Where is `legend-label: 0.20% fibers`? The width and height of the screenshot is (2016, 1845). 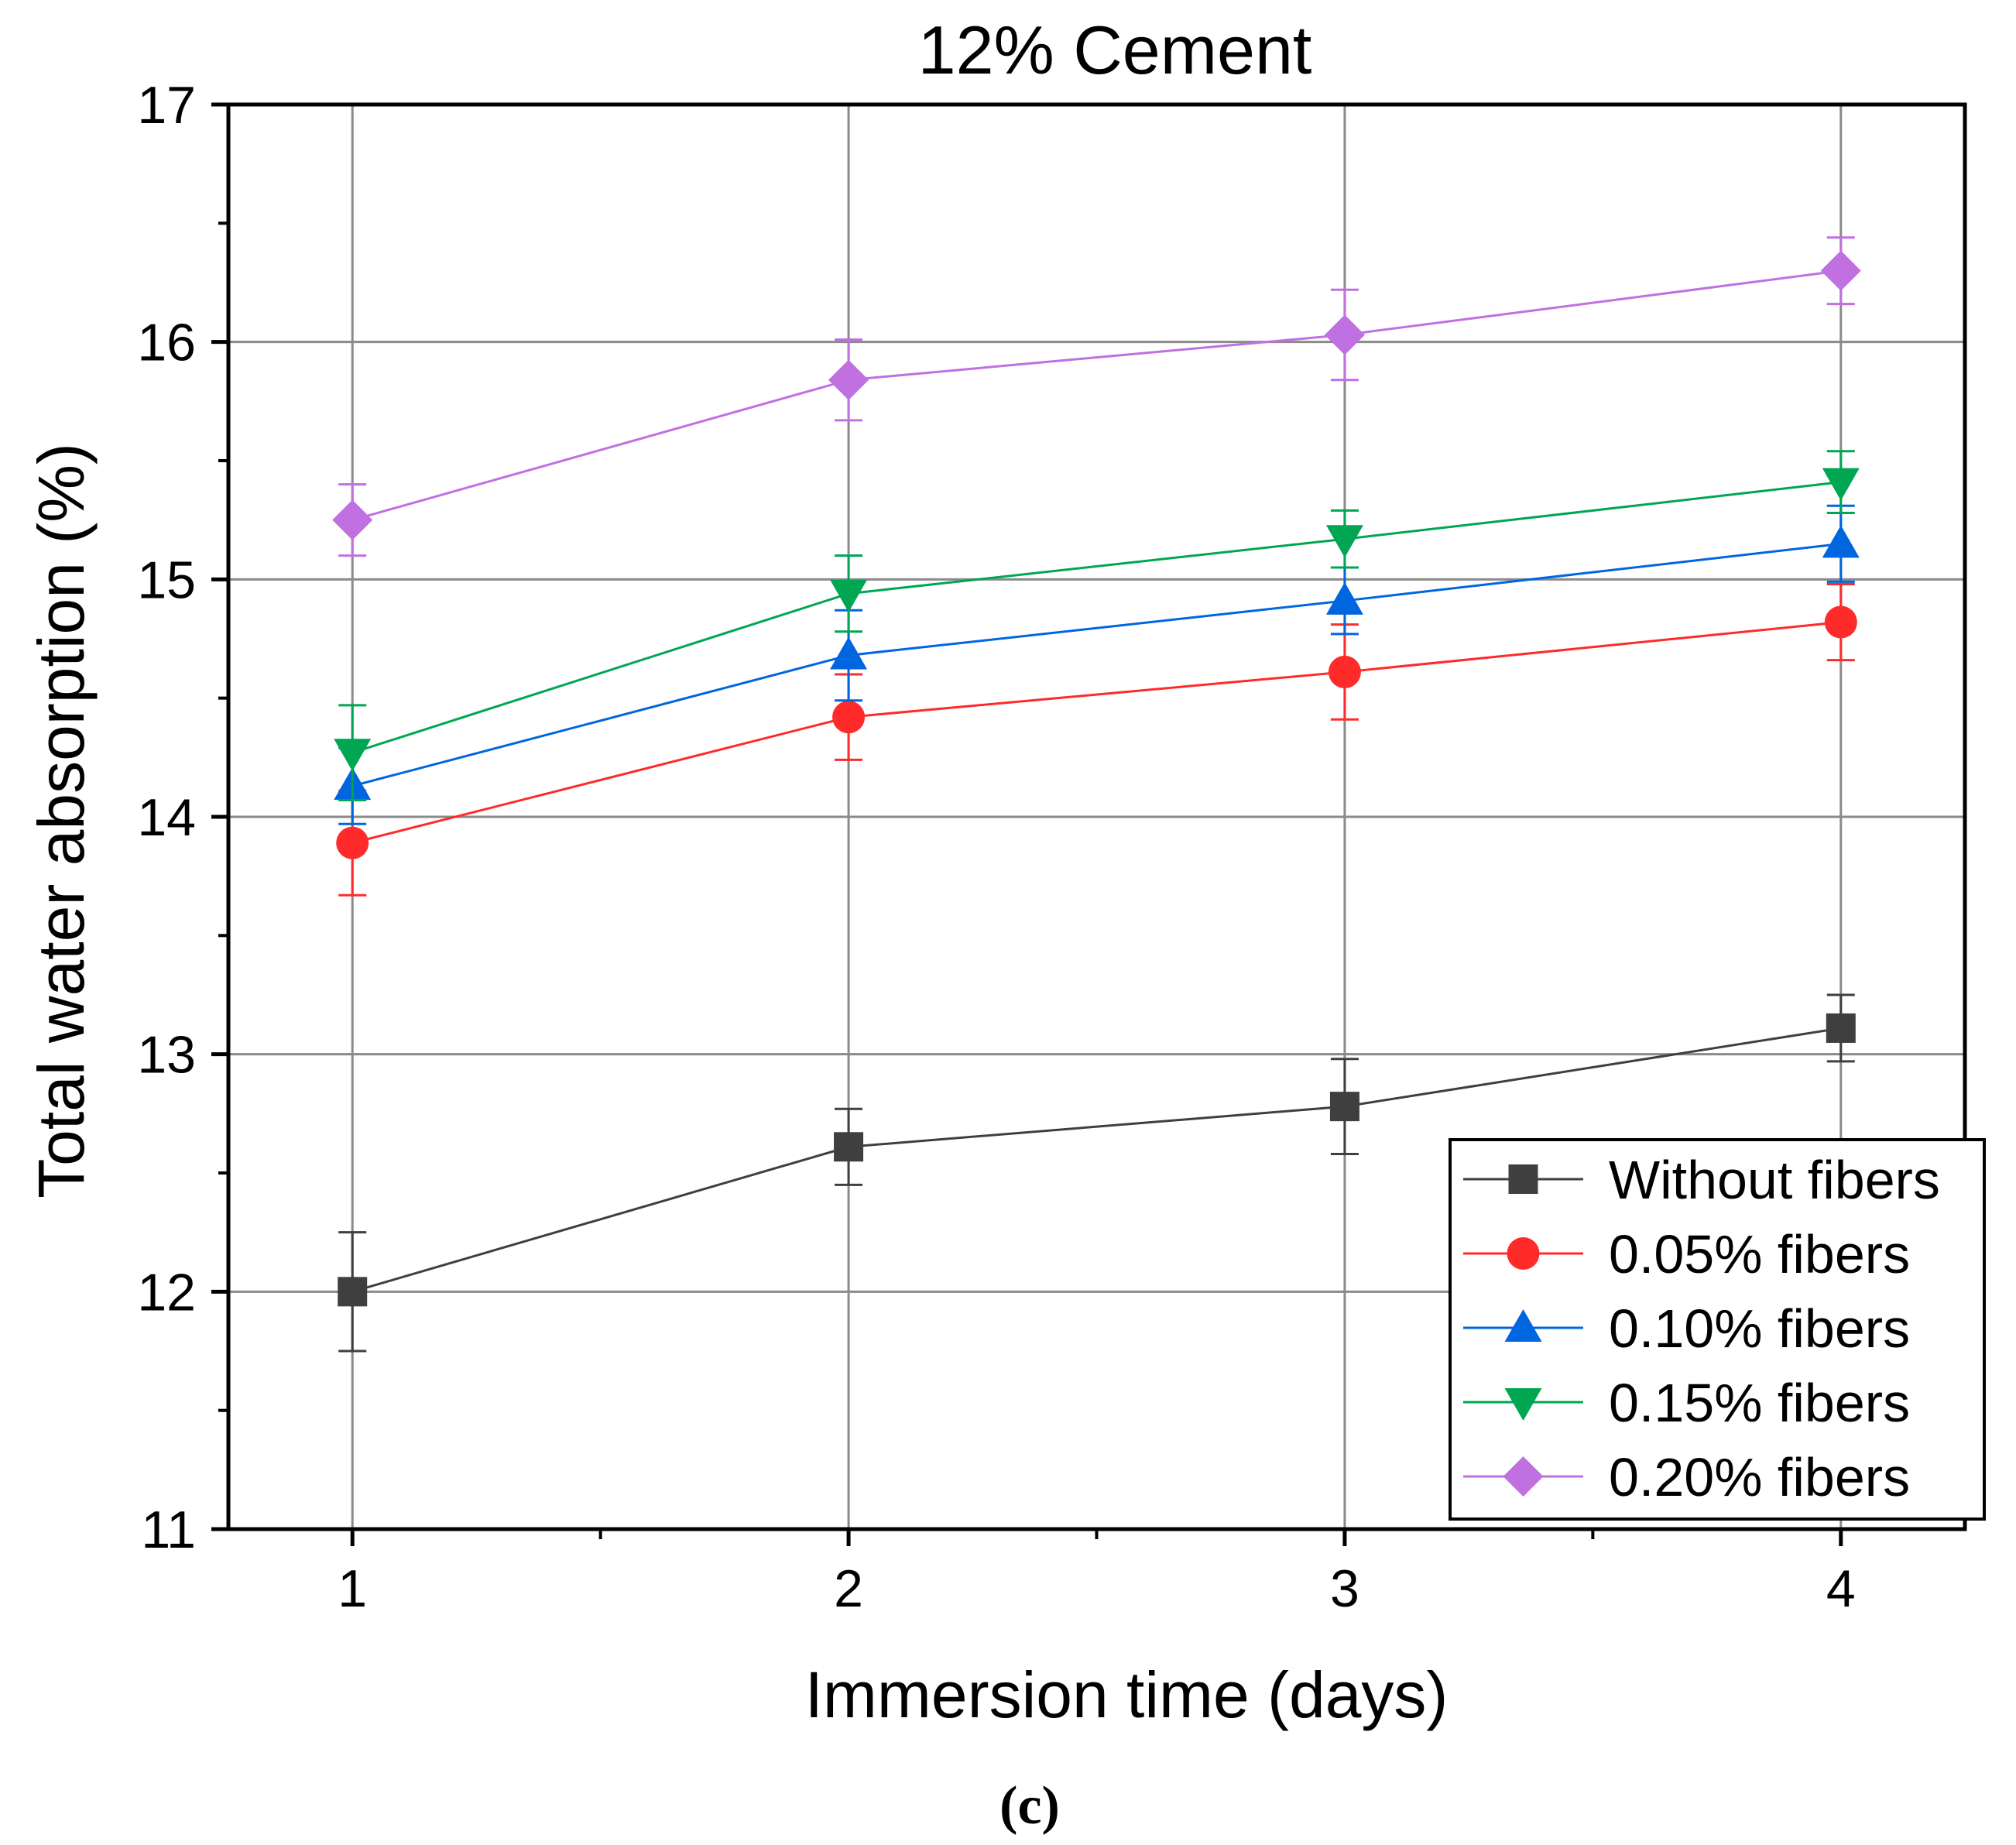
legend-label: 0.20% fibers is located at coordinates (1759, 1477).